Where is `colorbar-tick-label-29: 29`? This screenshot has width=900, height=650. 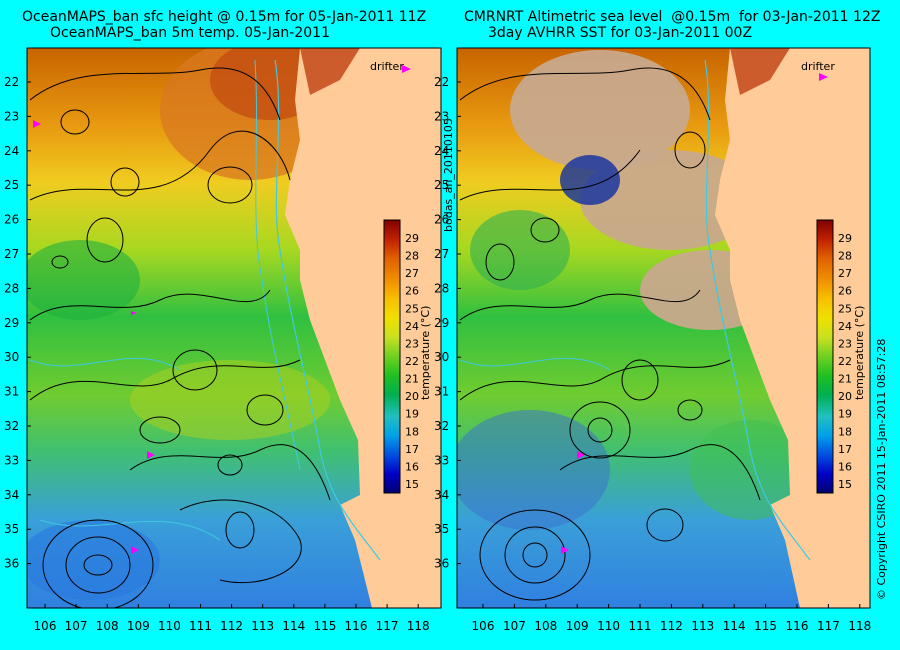
colorbar-tick-label-29: 29 is located at coordinates (845, 238).